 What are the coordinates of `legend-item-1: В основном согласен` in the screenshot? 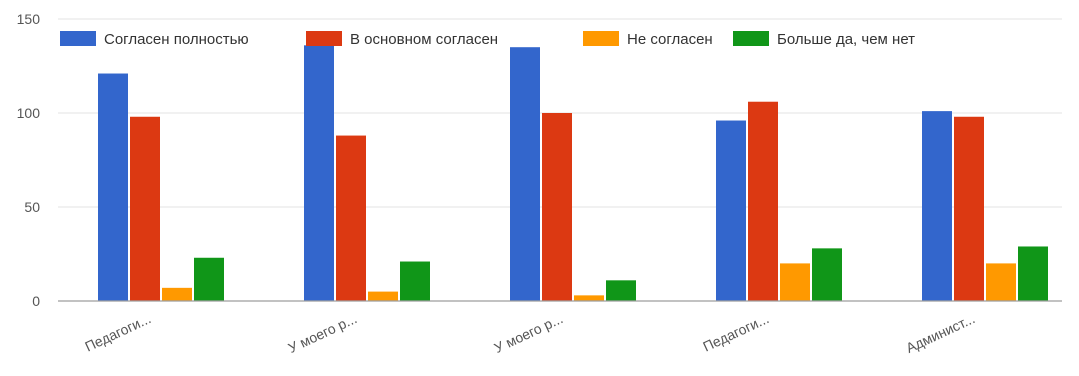 It's located at (402, 39).